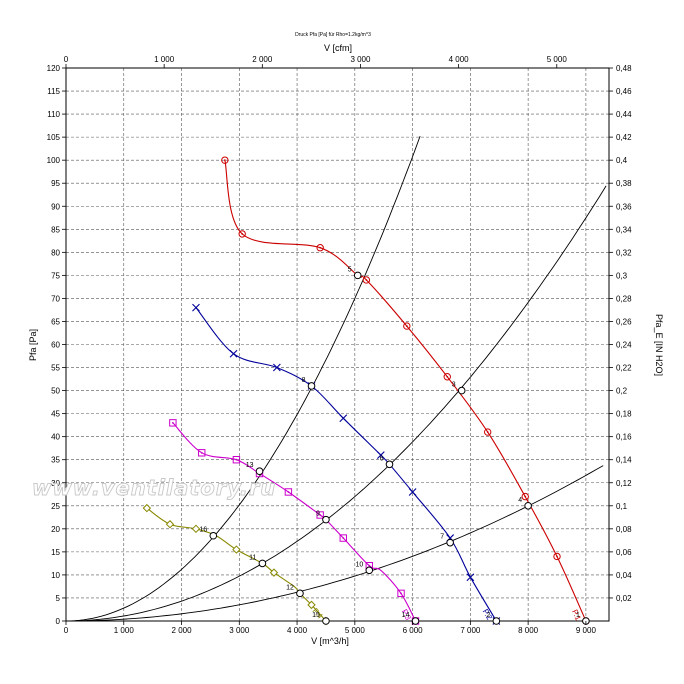 Image resolution: width=684 pixels, height=684 pixels. Describe the element at coordinates (55, 529) in the screenshot. I see `y-tick-label: 20` at that location.